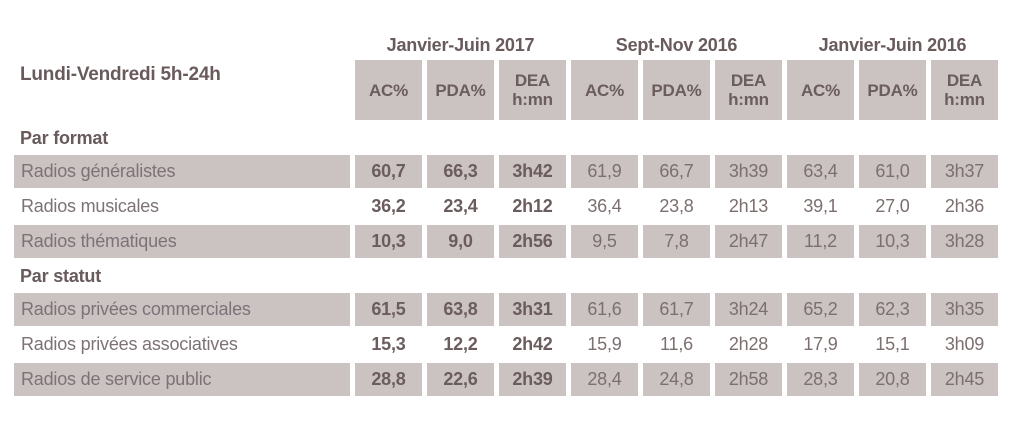 The image size is (1022, 428). What do you see at coordinates (182, 379) in the screenshot?
I see `row-label: Radios de service public` at bounding box center [182, 379].